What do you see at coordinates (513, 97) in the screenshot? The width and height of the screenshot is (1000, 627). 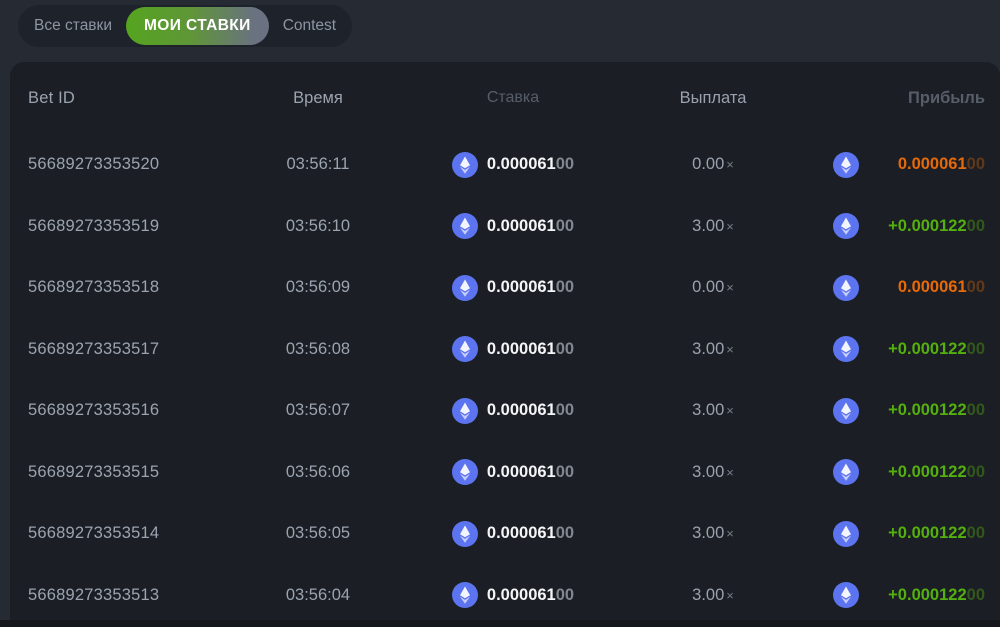 I see `header-bet-amount: Ставка` at bounding box center [513, 97].